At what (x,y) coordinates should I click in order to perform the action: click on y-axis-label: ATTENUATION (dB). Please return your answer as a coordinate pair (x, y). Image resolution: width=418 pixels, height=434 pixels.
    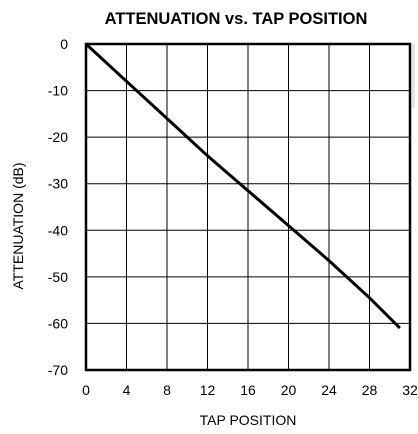
    Looking at the image, I should click on (18, 225).